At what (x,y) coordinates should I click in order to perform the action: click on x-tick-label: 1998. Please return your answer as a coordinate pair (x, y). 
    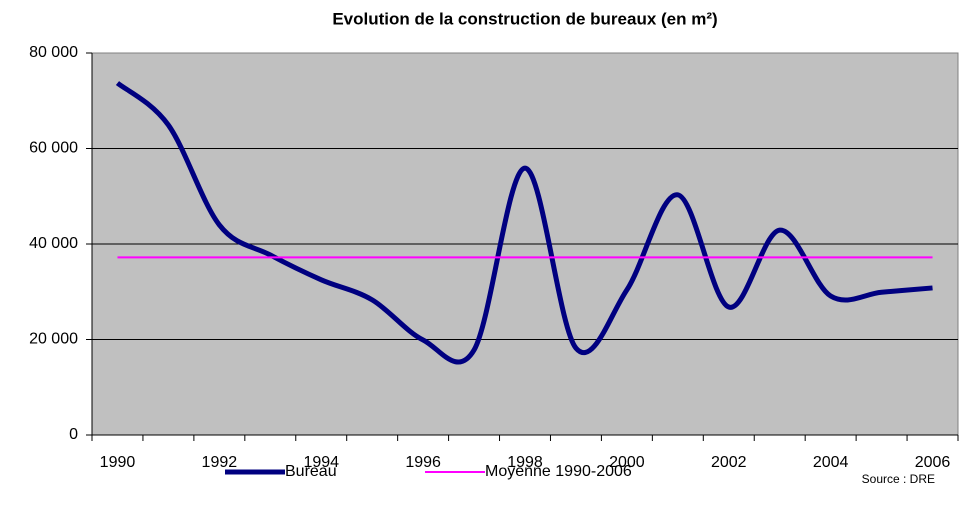
    Looking at the image, I should click on (525, 462).